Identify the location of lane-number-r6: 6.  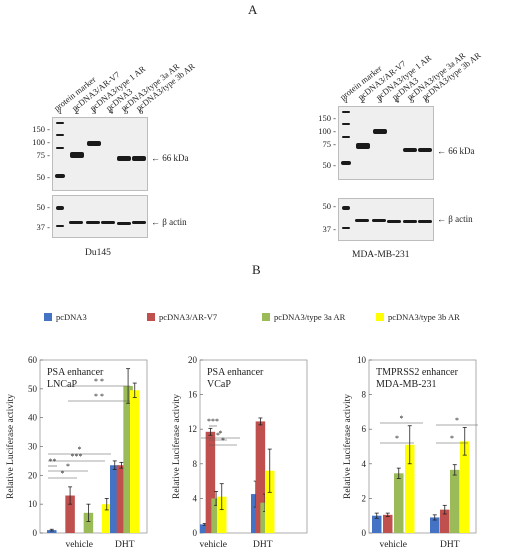
(427, 100).